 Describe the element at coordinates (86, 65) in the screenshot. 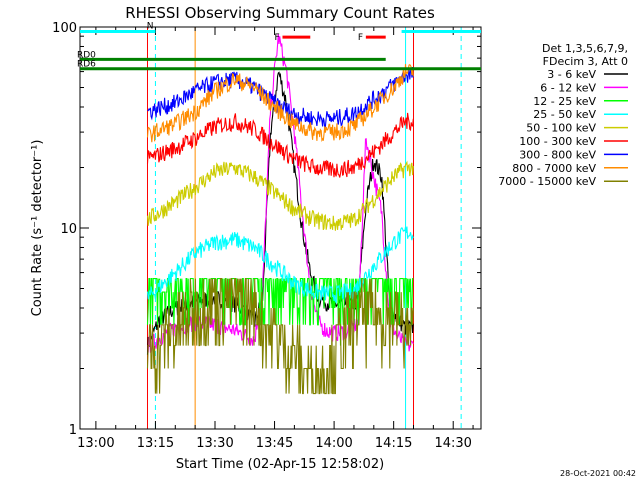

I see `annotation-label-5: RD6` at that location.